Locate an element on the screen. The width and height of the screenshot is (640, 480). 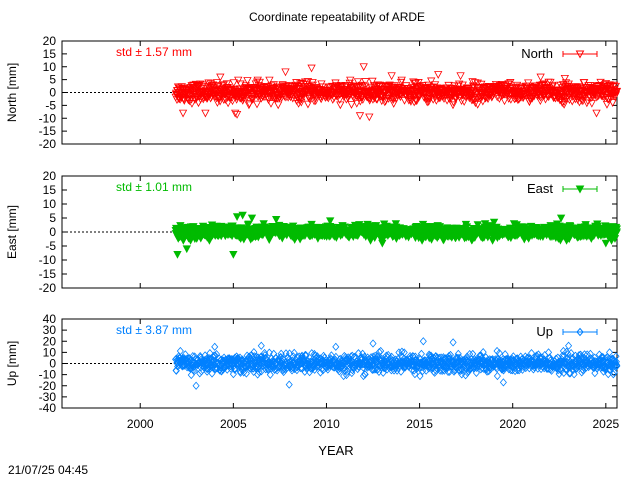
legend-up: Up is located at coordinates (567, 331).